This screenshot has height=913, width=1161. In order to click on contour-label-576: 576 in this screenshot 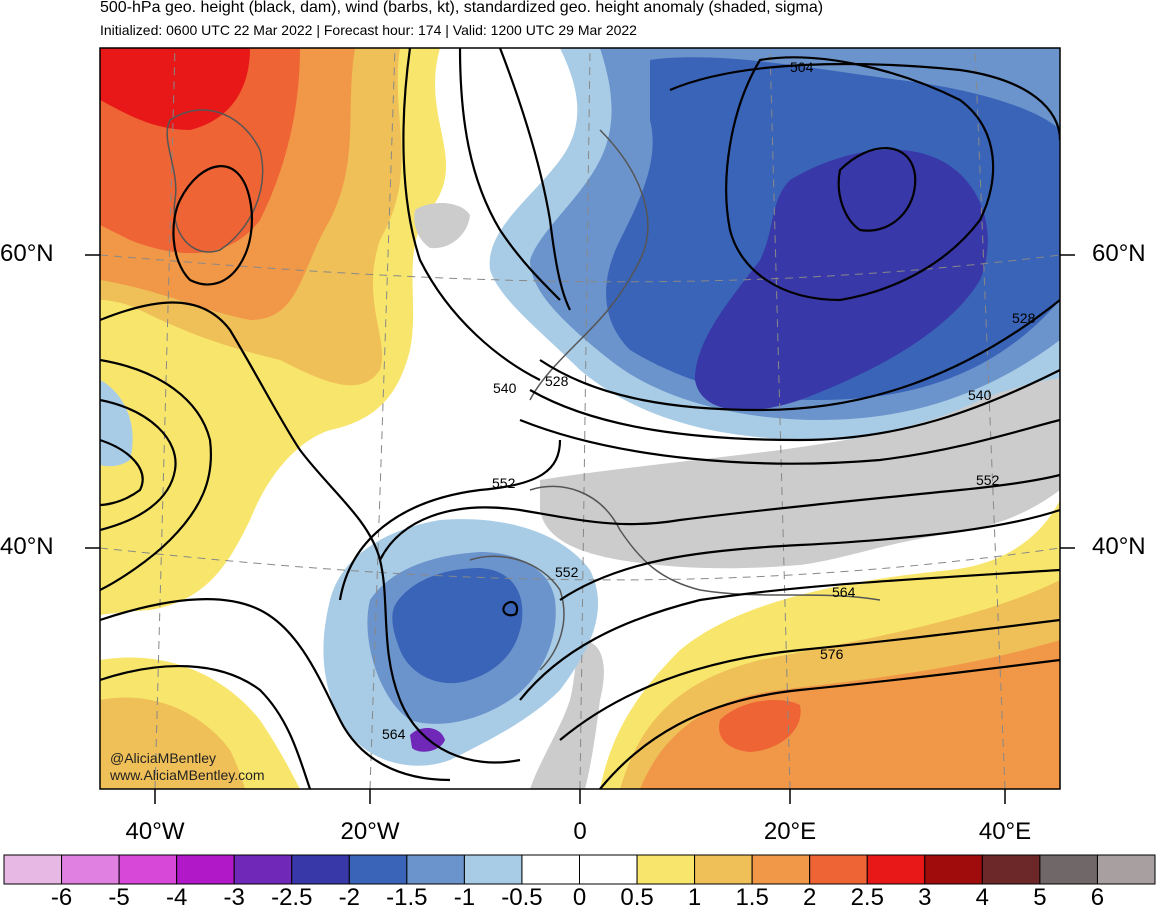, I will do `click(832, 654)`.